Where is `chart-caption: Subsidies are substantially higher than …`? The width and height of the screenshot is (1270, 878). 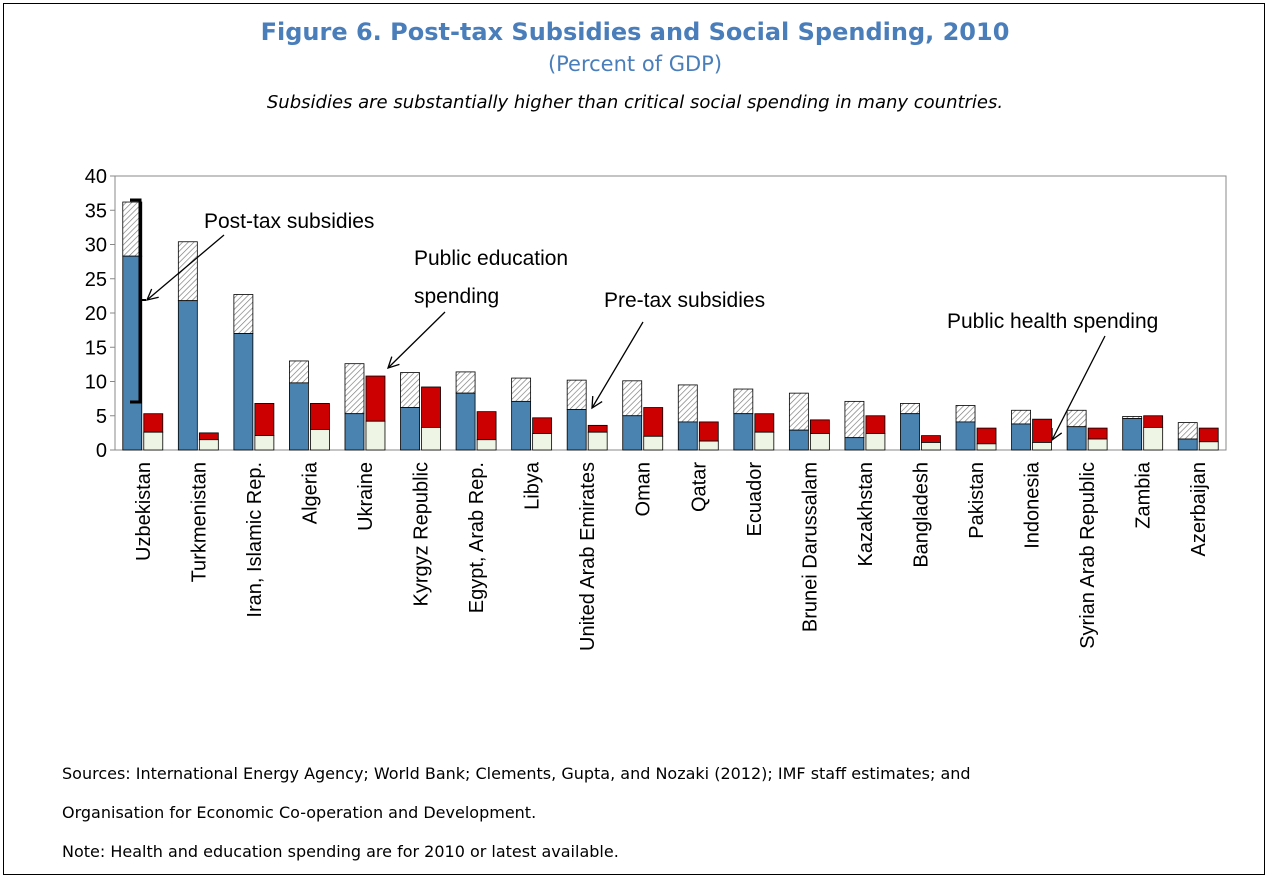 chart-caption: Subsidies are substantially higher than … is located at coordinates (635, 102).